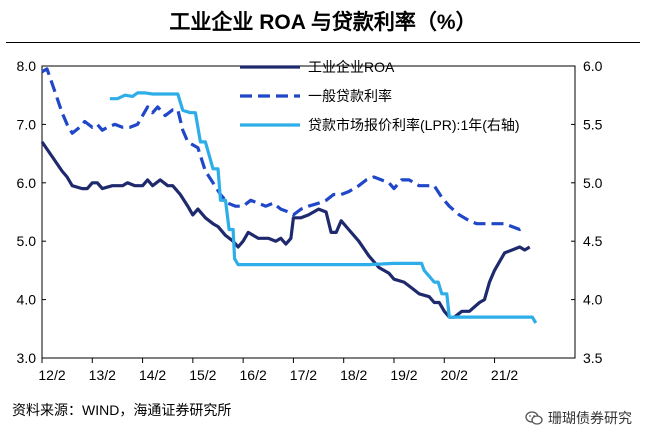 This screenshot has width=646, height=444. Describe the element at coordinates (202, 375) in the screenshot. I see `x-axis-tick-label: 15/2` at that location.